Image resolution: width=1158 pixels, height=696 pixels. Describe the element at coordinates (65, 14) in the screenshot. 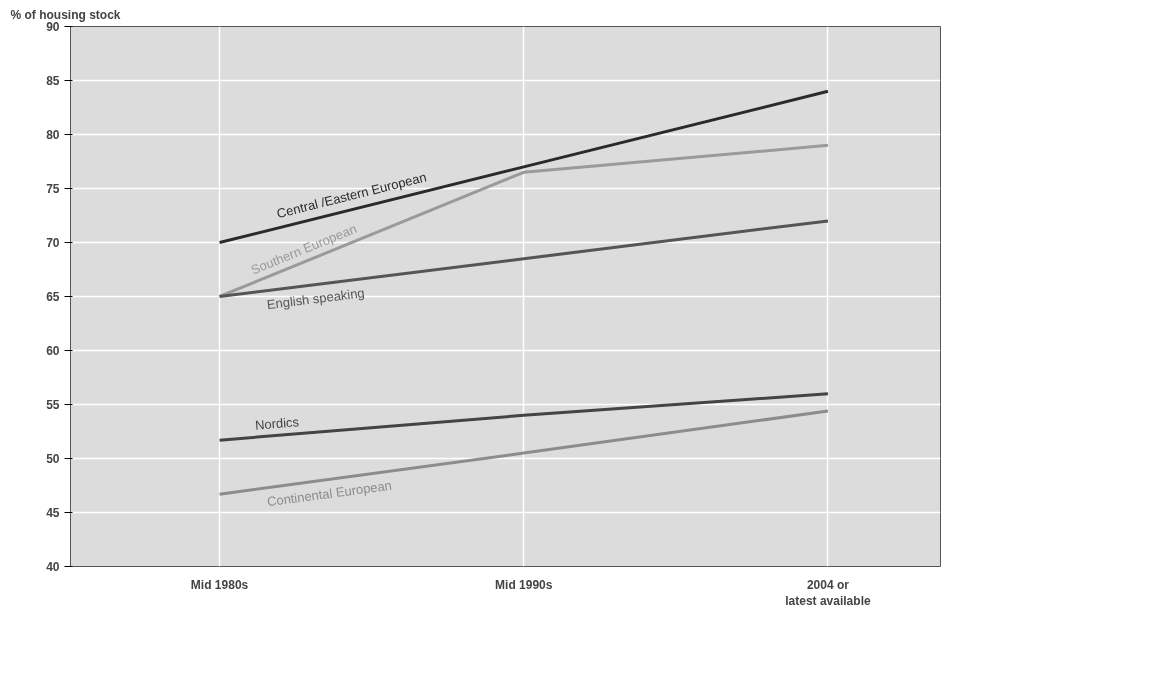

I see `y-axis-title: % of housing stock` at that location.